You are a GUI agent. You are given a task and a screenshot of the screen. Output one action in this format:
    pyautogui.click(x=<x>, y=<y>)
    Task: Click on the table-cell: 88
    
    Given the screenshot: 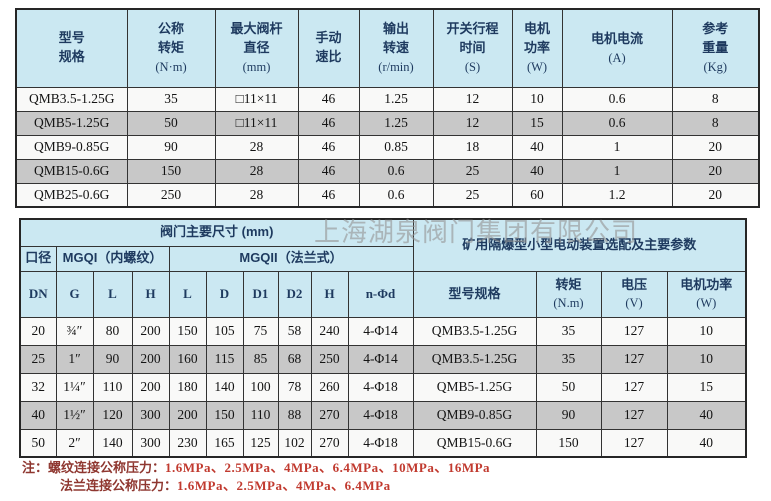 What is the action you would take?
    pyautogui.click(x=294, y=415)
    